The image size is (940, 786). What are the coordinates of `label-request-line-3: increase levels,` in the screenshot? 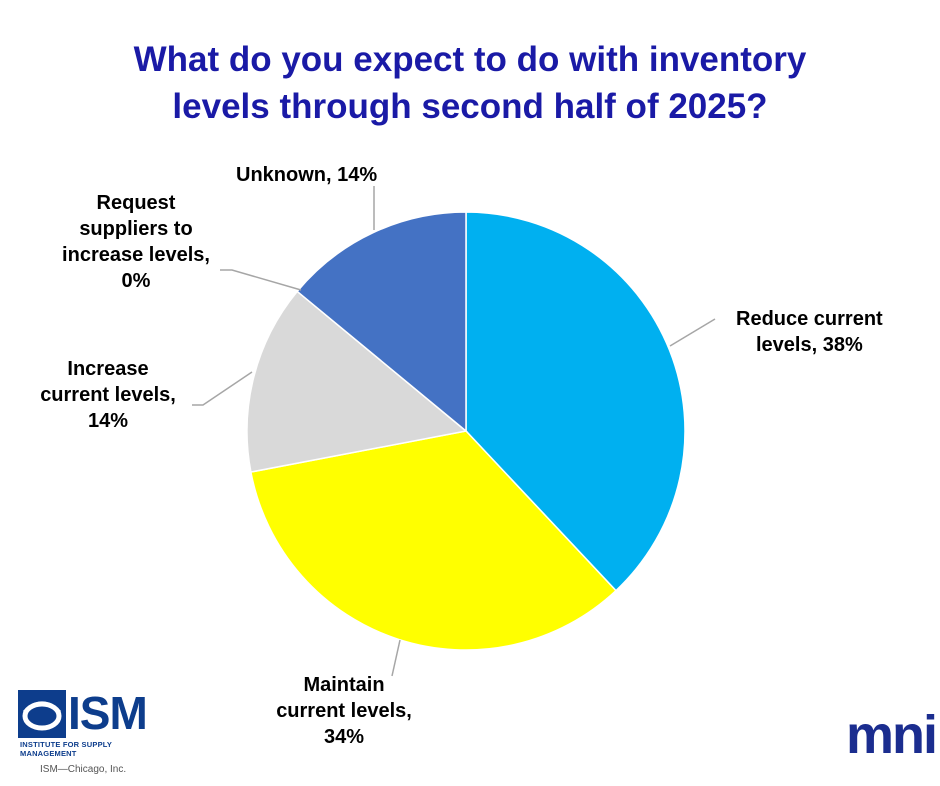 It's located at (136, 255).